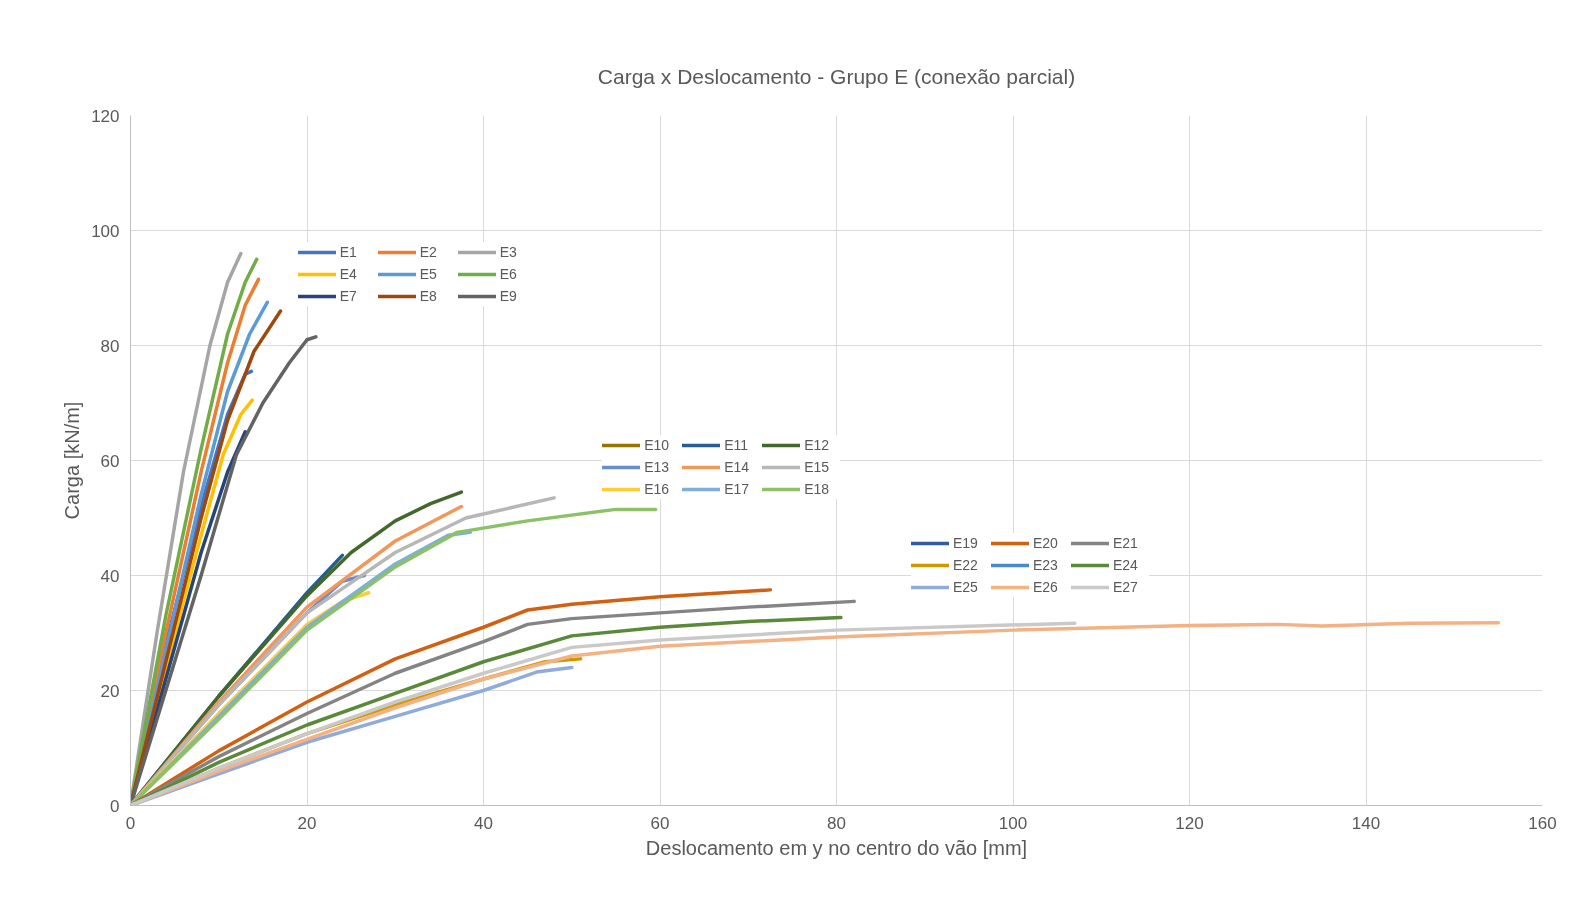  I want to click on chart-title: Carga x Deslocamento - Grupo E (conexão parcial), so click(836, 76).